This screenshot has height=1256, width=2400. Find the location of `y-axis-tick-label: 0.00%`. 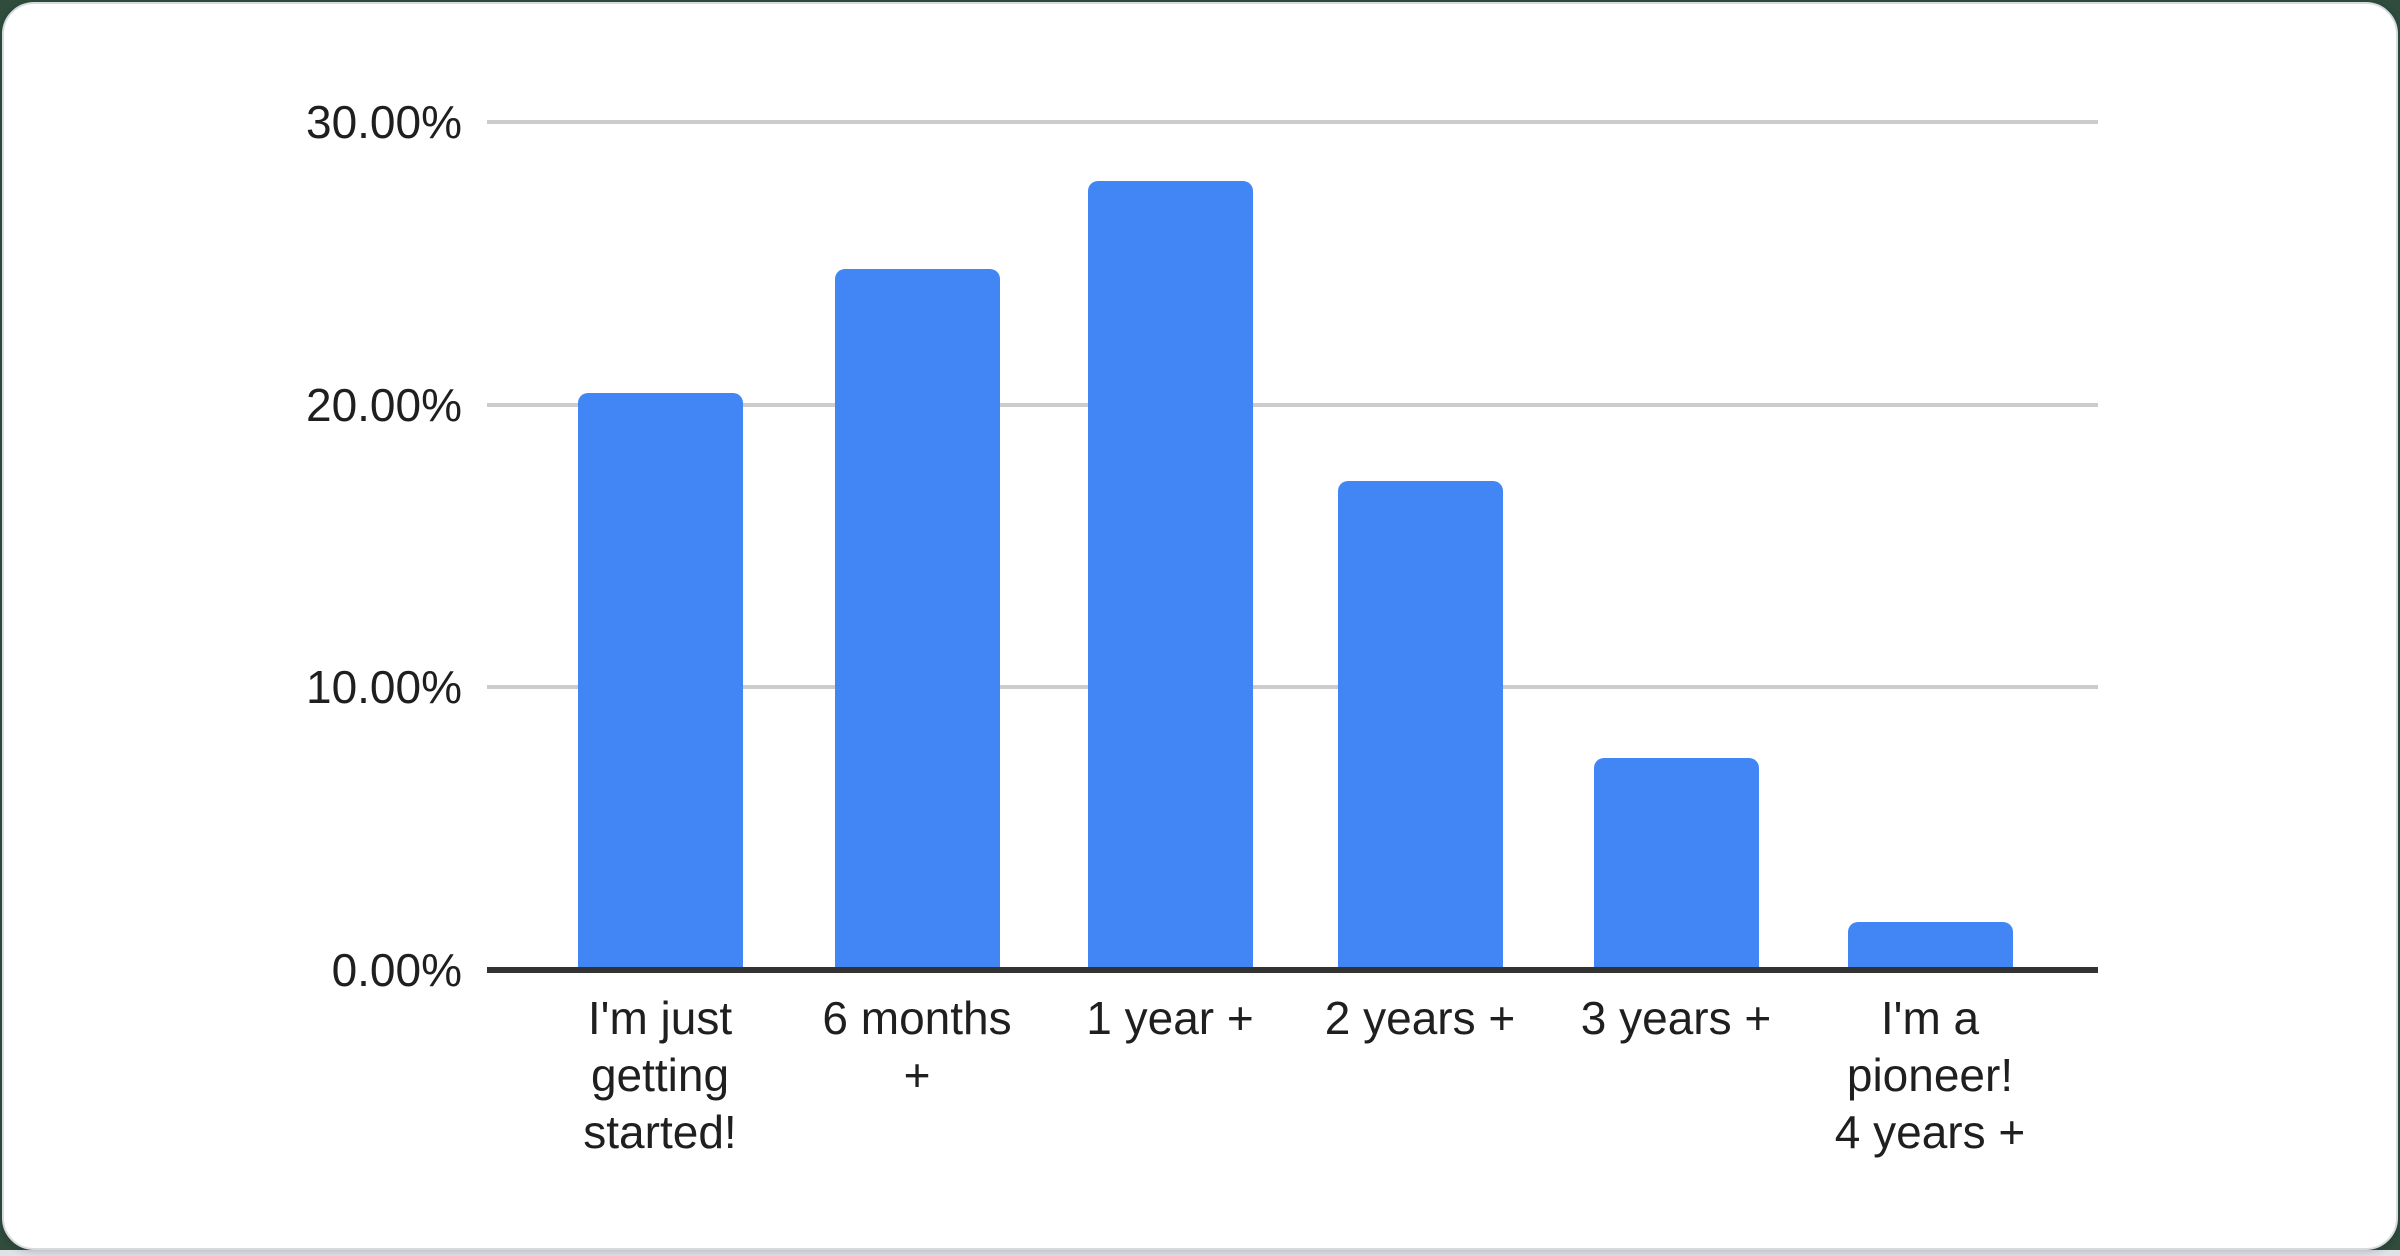

y-axis-tick-label: 0.00% is located at coordinates (396, 970).